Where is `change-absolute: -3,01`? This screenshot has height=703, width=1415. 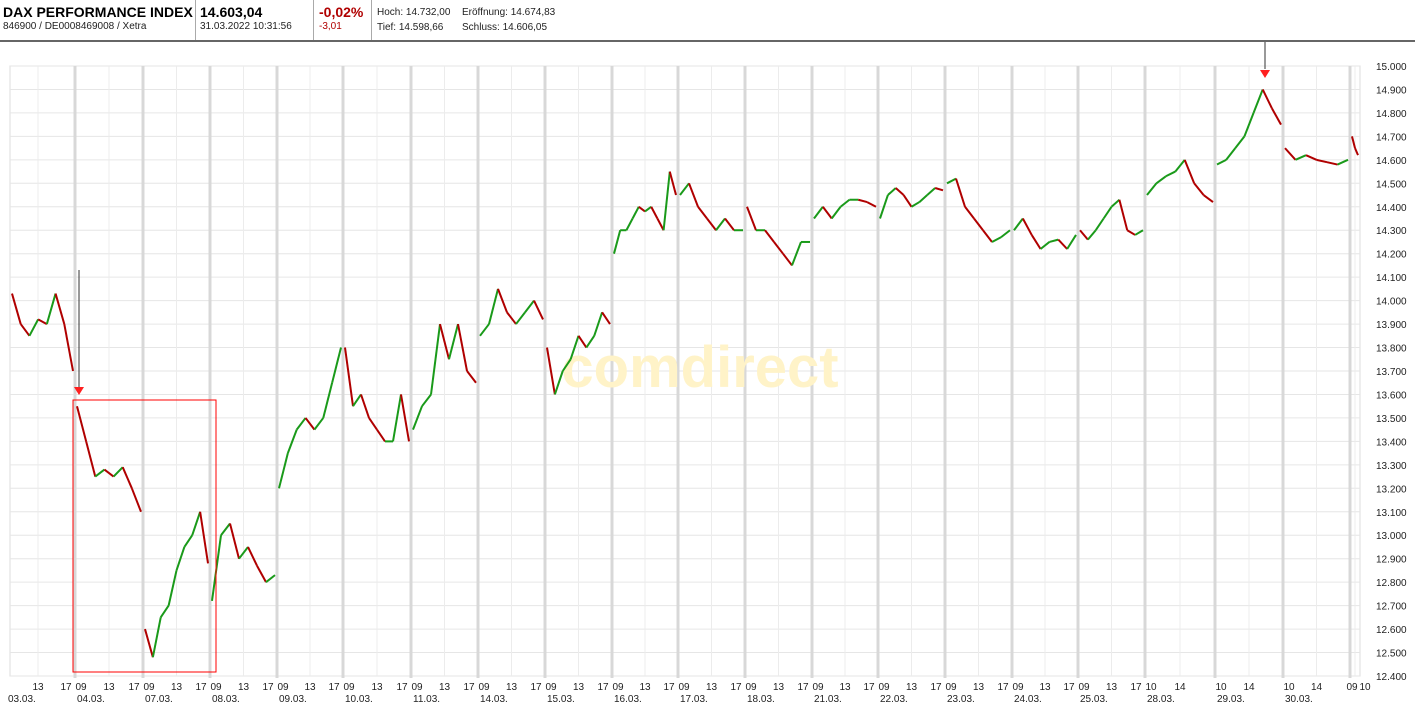
change-absolute: -3,01 is located at coordinates (330, 26).